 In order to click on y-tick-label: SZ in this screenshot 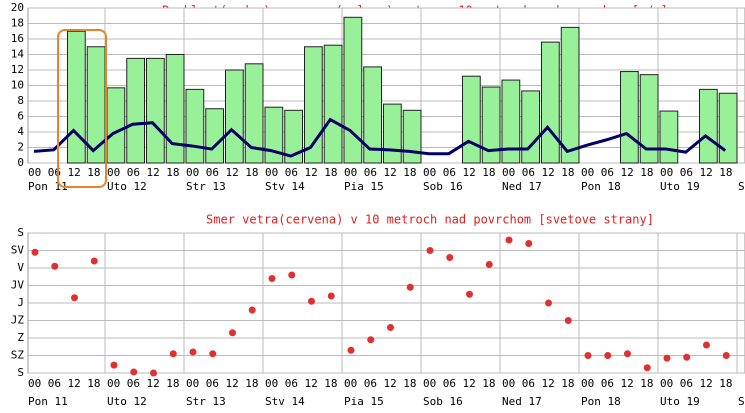, I will do `click(18, 355)`.